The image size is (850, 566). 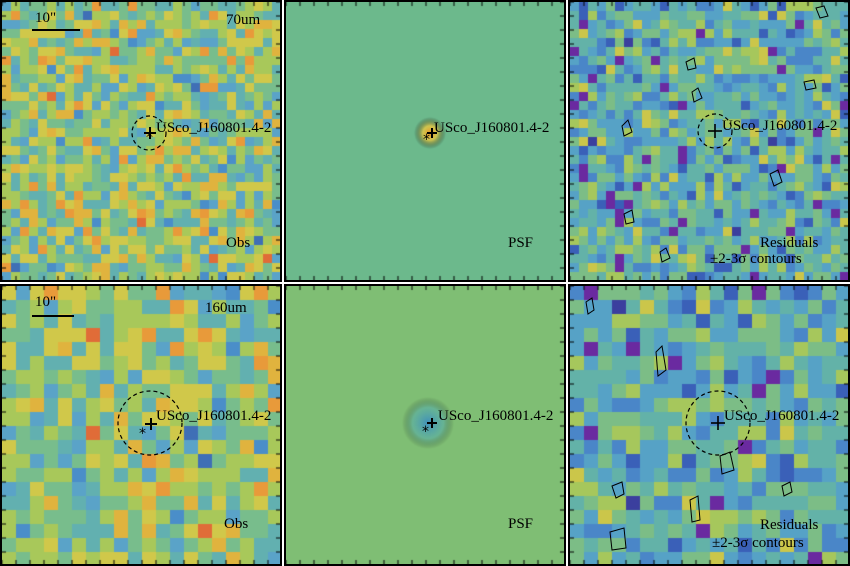 What do you see at coordinates (689, 424) in the screenshot?
I see `overlay-160um-res` at bounding box center [689, 424].